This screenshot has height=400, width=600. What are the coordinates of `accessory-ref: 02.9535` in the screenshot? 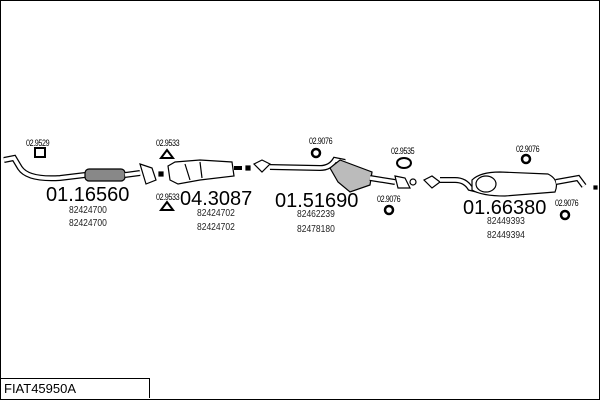 It's located at (403, 151).